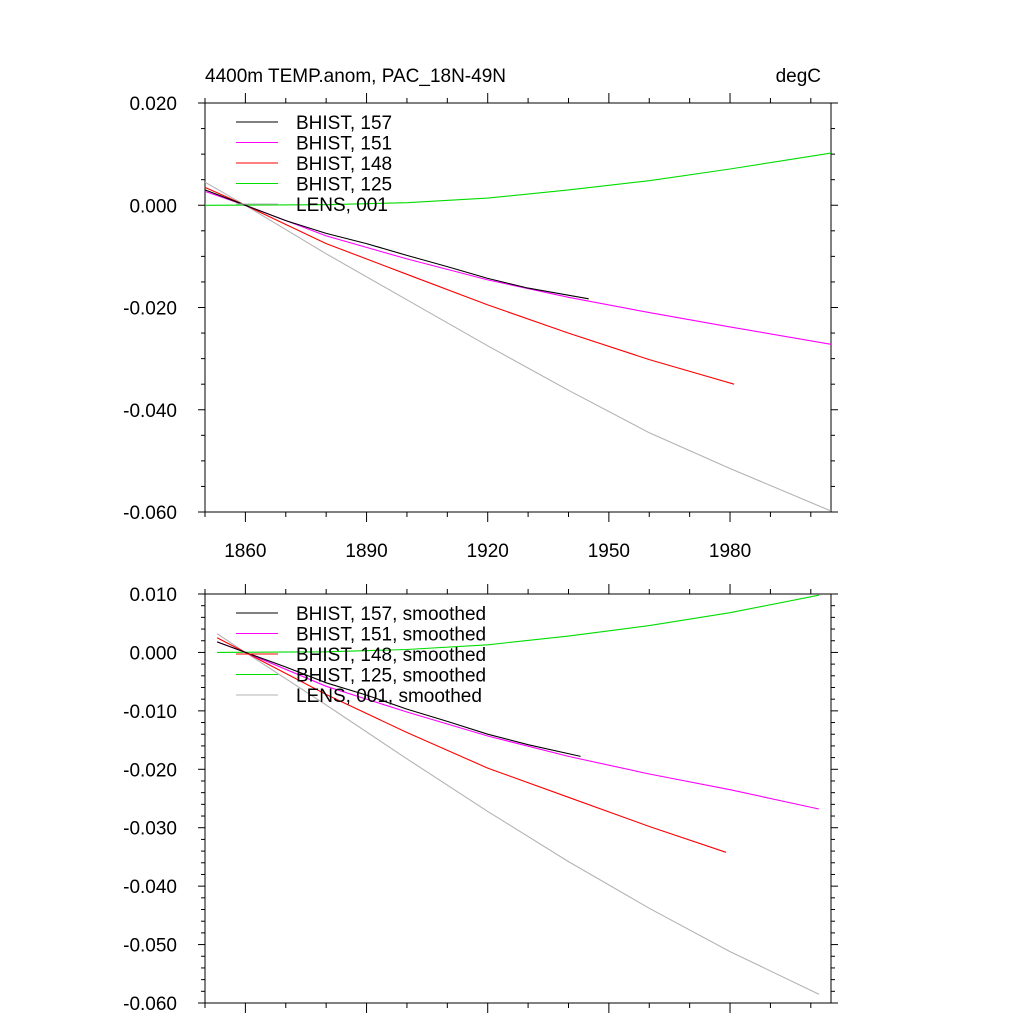 The image size is (1024, 1029). What do you see at coordinates (391, 655) in the screenshot?
I see `legend-label: BHIST, 148, smoothed` at bounding box center [391, 655].